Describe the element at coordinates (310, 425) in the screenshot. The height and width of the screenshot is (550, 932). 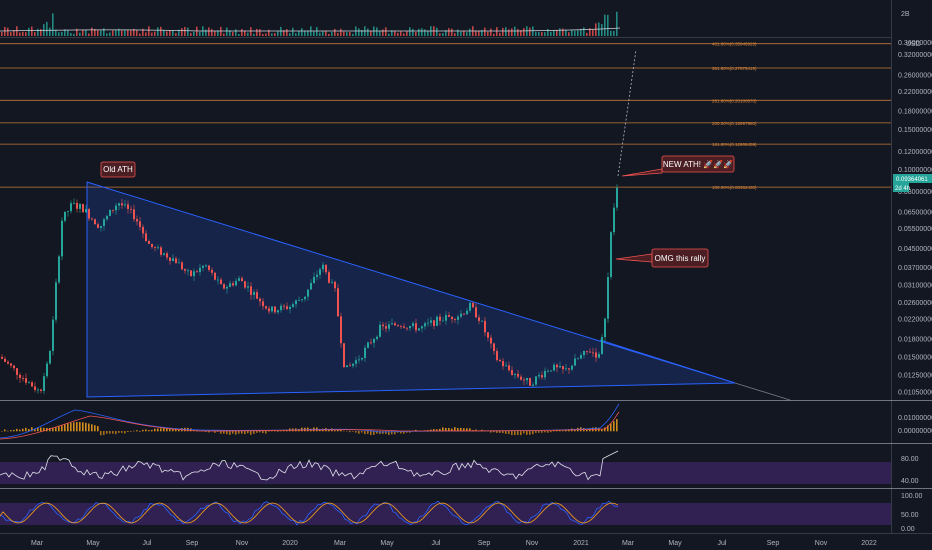
I see `macd-signal-line` at that location.